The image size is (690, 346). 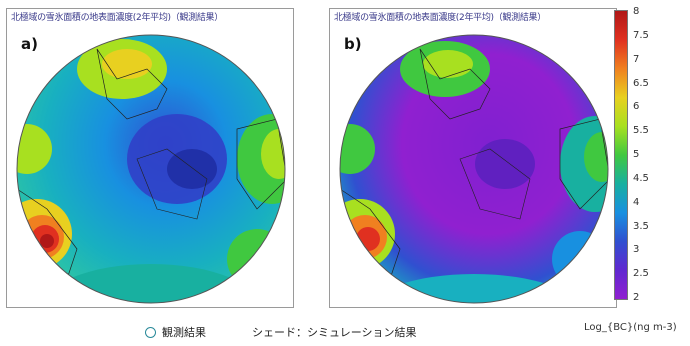 I want to click on panel-a-letter: a), so click(x=29, y=44).